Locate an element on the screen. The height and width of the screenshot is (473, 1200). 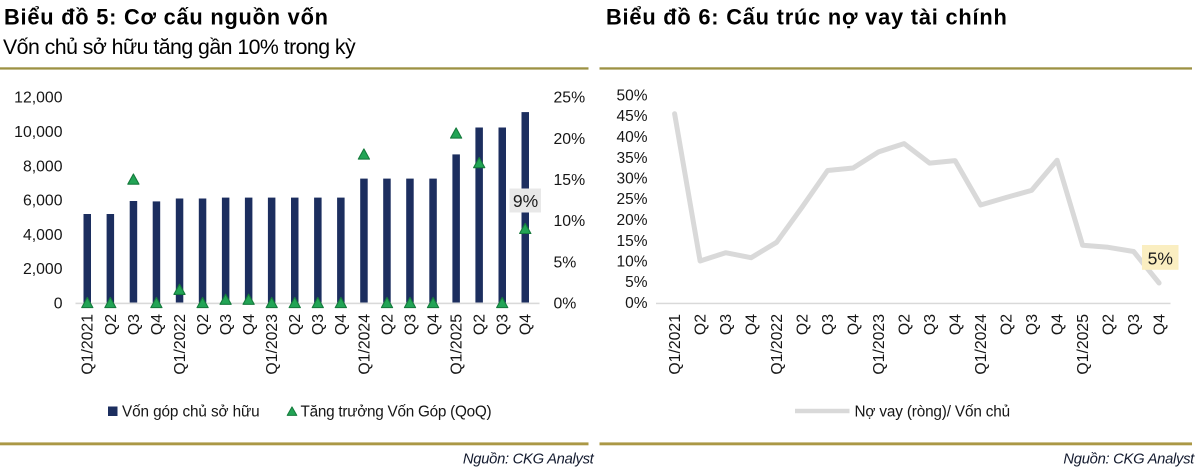
svg-text: 9% is located at coordinates (525, 201).